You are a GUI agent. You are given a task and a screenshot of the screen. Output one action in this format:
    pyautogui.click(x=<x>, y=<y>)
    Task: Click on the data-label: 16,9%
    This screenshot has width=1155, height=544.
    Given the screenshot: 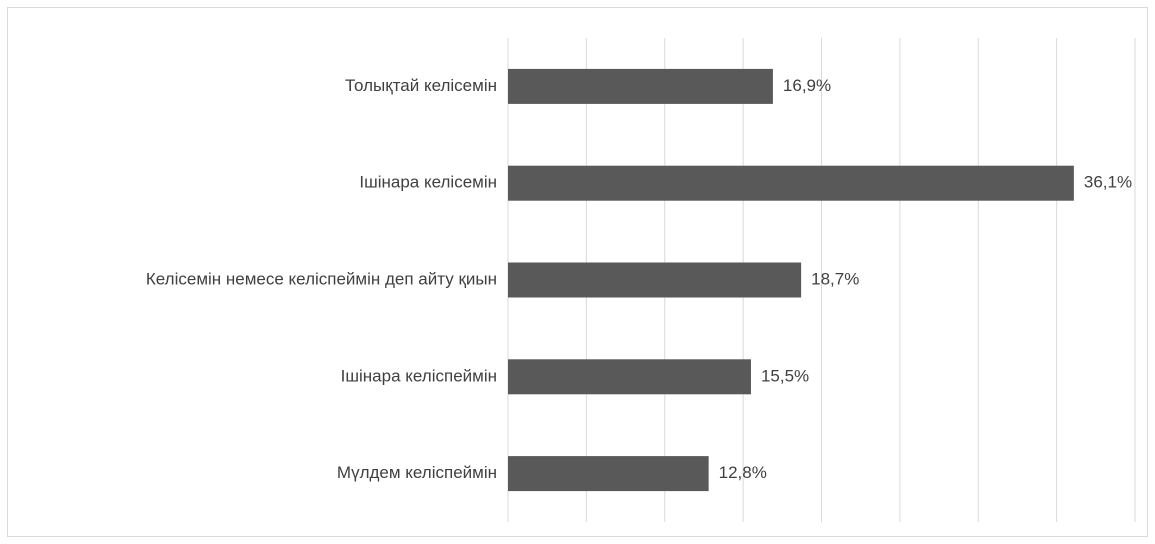 What is the action you would take?
    pyautogui.click(x=807, y=85)
    